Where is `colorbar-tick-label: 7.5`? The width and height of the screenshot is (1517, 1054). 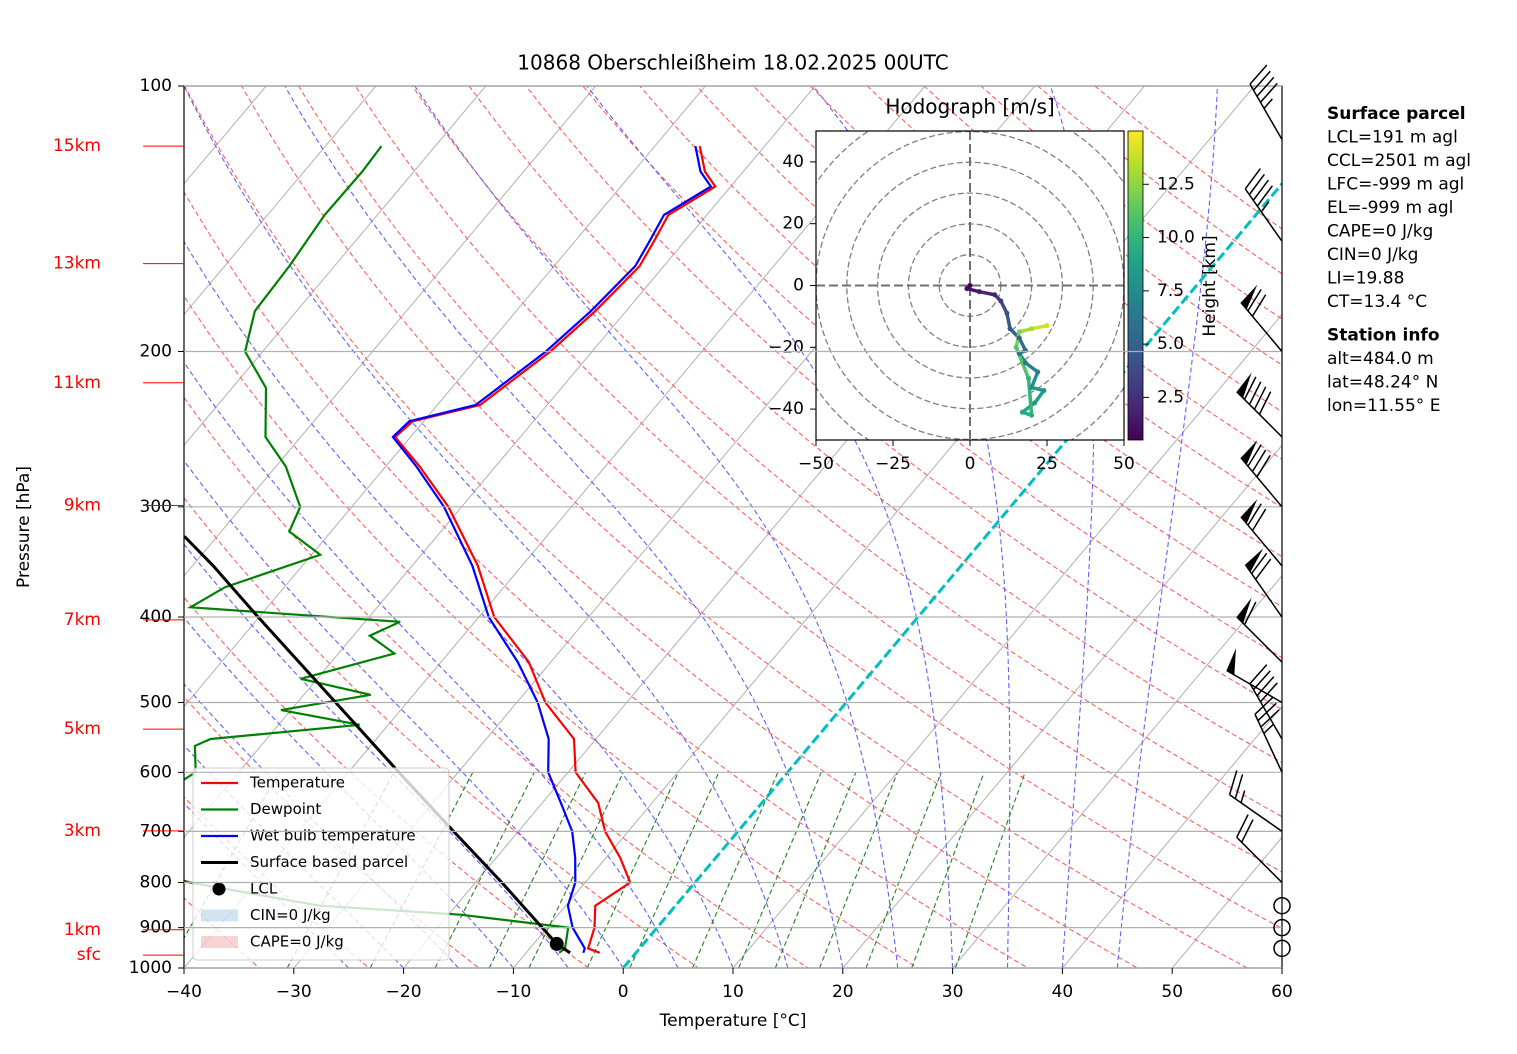 colorbar-tick-label: 7.5 is located at coordinates (1170, 291).